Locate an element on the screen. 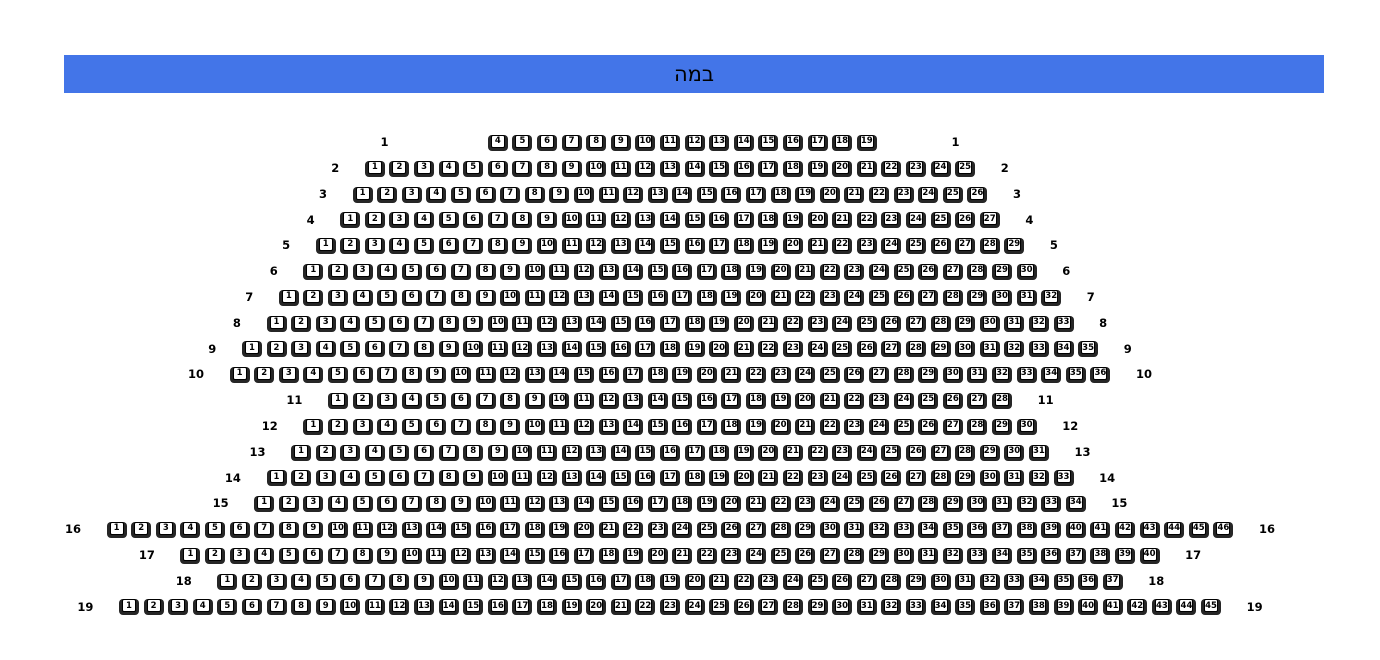  seat: 13 is located at coordinates (608, 426).